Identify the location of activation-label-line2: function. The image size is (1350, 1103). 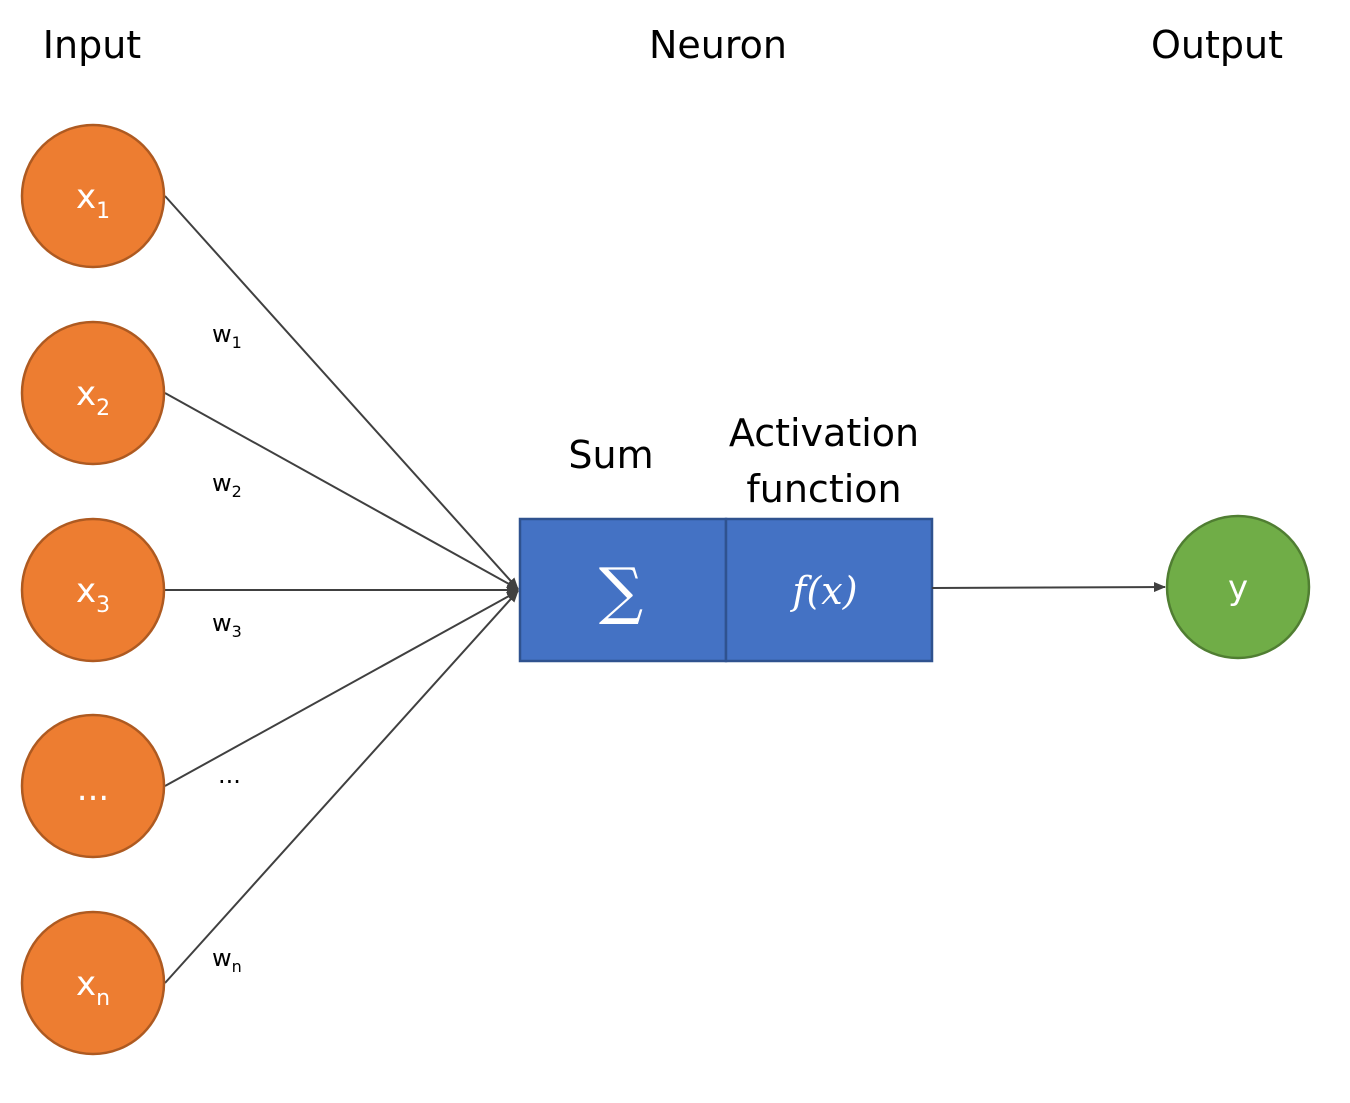
(823, 489).